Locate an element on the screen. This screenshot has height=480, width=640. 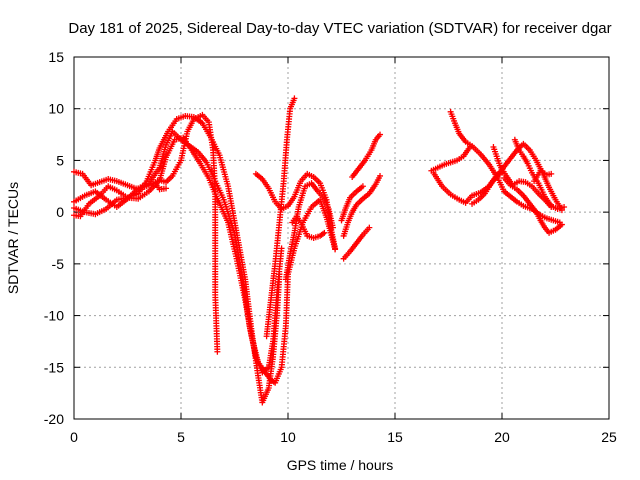
x-tick-label: 0 is located at coordinates (74, 437).